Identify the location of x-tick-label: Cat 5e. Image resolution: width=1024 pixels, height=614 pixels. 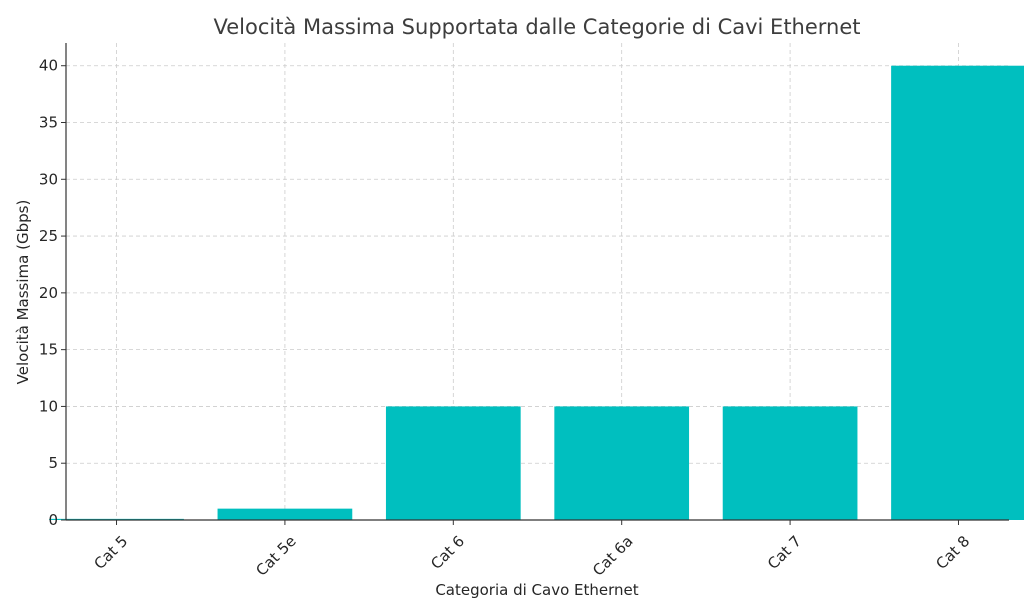
(275, 555).